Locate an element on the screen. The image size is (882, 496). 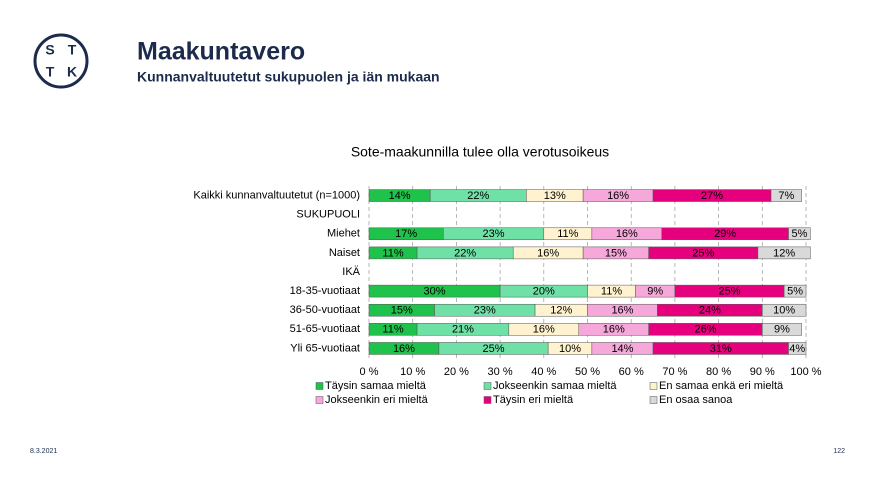
data-label: 26% is located at coordinates (705, 330).